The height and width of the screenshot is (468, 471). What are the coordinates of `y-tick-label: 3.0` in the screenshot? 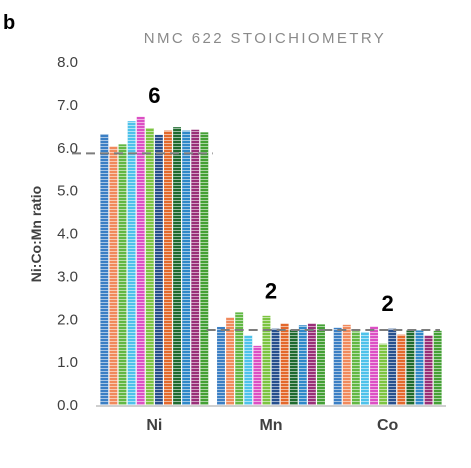 It's located at (67, 276).